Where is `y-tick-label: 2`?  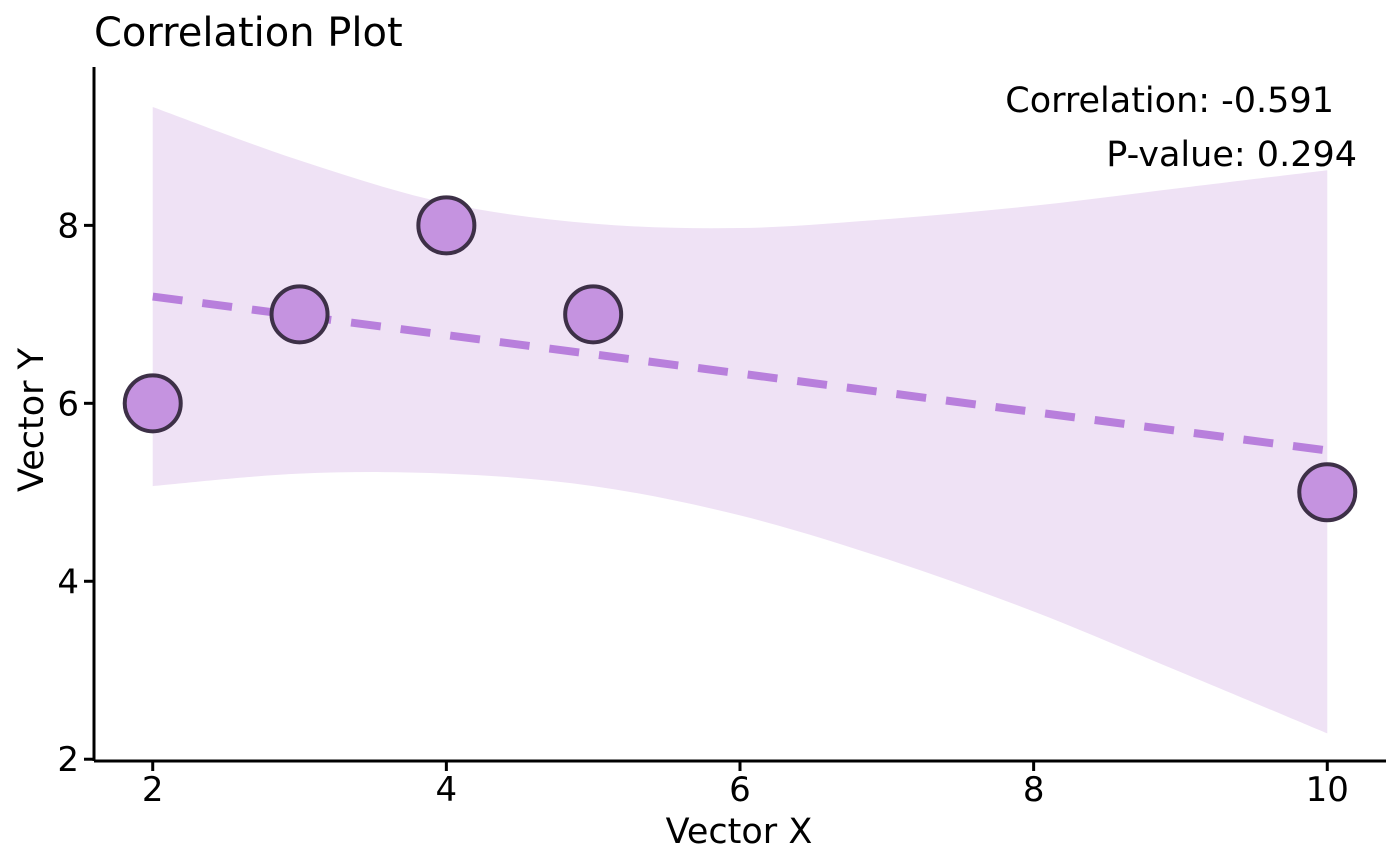 y-tick-label: 2 is located at coordinates (68, 760).